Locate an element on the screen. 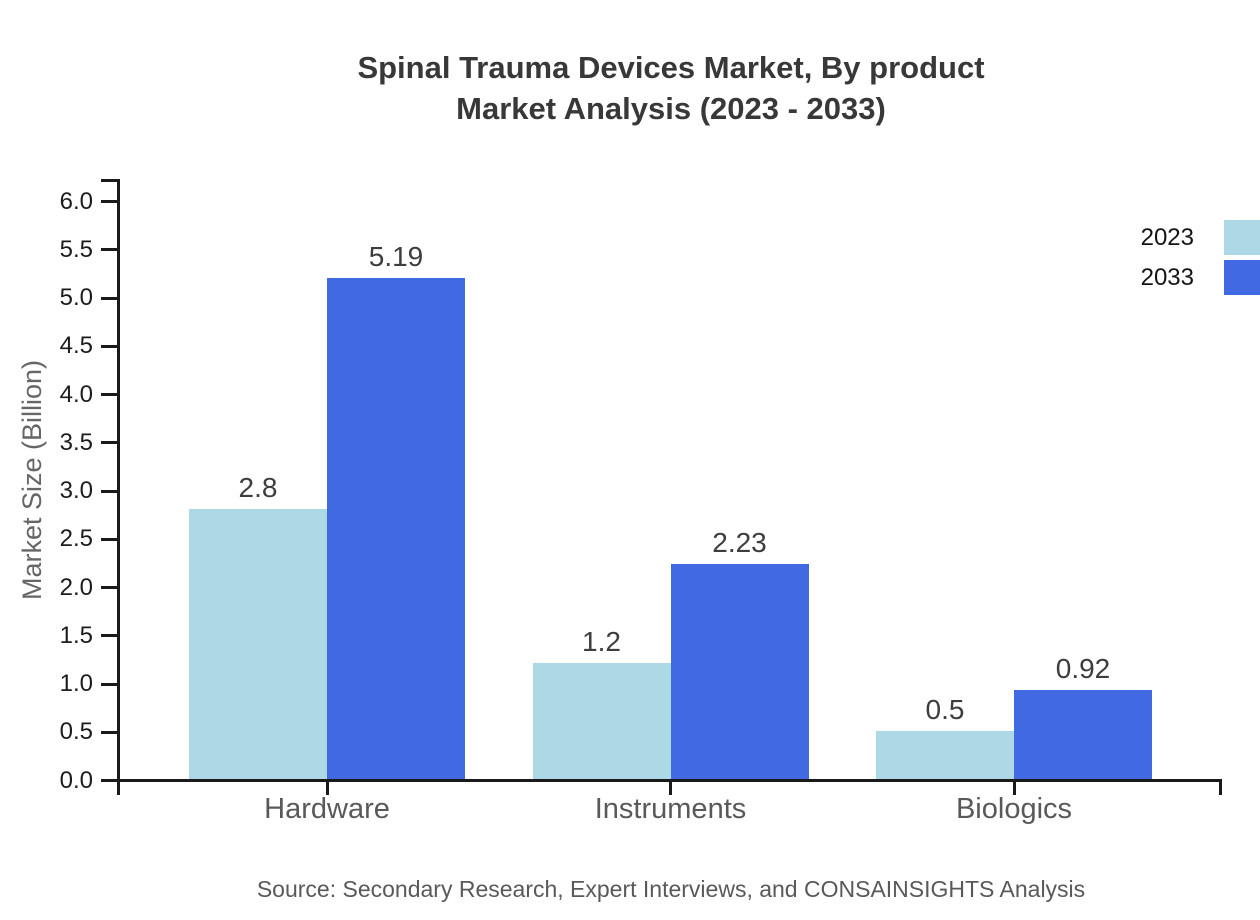 This screenshot has height=920, width=1260. bar-2023-biologics is located at coordinates (945, 754).